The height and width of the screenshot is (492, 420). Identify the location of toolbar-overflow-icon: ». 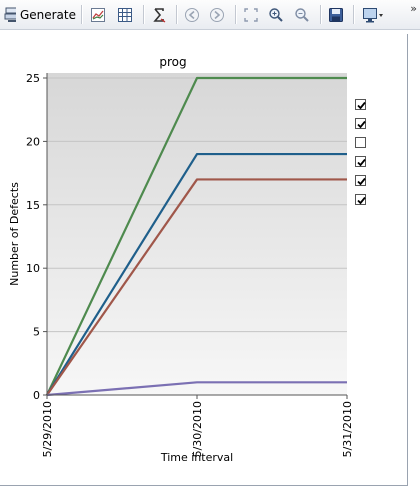
(413, 8).